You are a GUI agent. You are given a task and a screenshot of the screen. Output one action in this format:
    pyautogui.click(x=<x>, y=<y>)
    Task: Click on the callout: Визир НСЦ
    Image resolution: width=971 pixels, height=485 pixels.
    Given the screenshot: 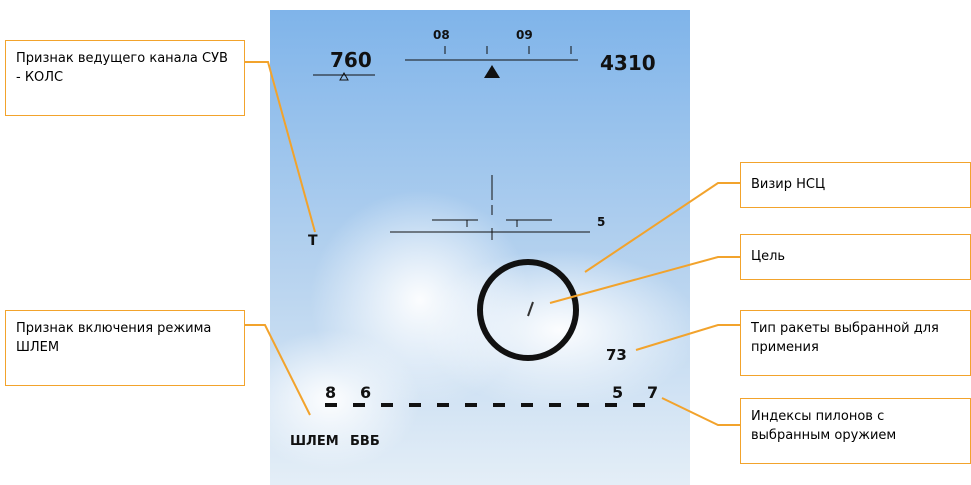 What is the action you would take?
    pyautogui.click(x=855, y=185)
    